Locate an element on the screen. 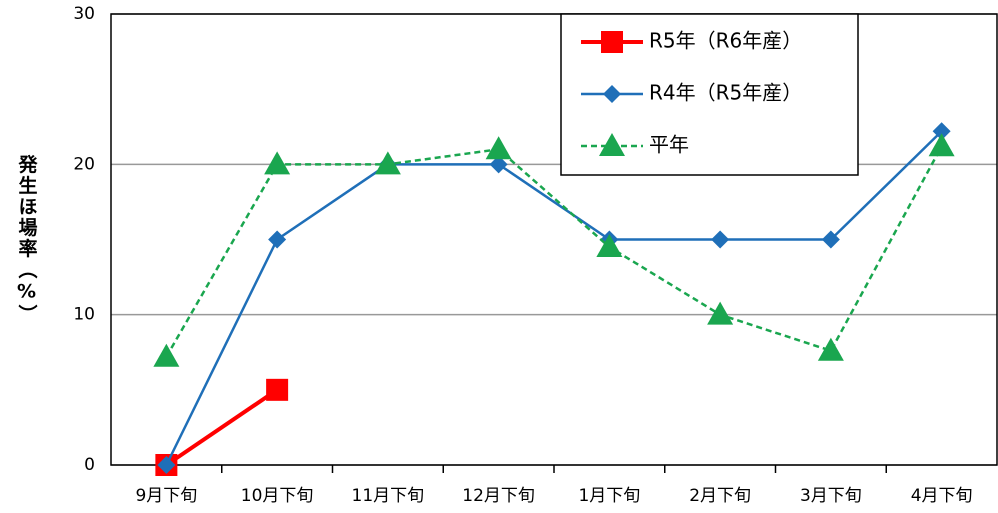  y-tick-label: 20 is located at coordinates (84, 164).